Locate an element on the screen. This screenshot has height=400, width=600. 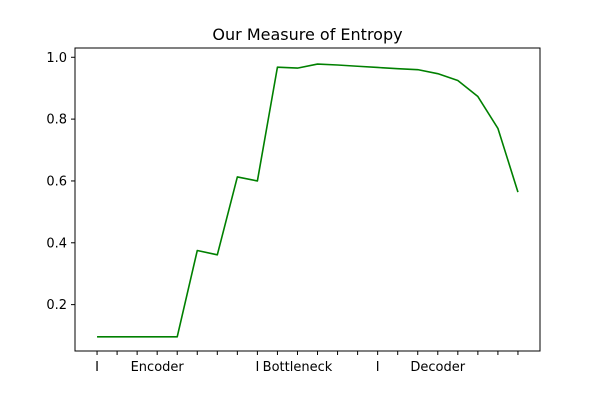
x-tick-label: Encoder is located at coordinates (158, 367).